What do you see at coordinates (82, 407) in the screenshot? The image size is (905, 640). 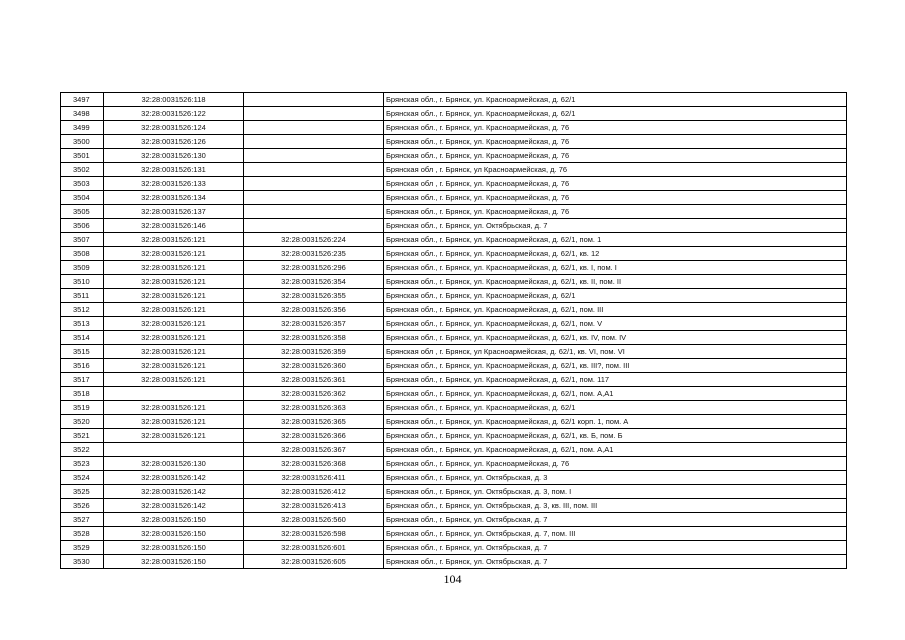 I see `row-number-cell: 3519` at bounding box center [82, 407].